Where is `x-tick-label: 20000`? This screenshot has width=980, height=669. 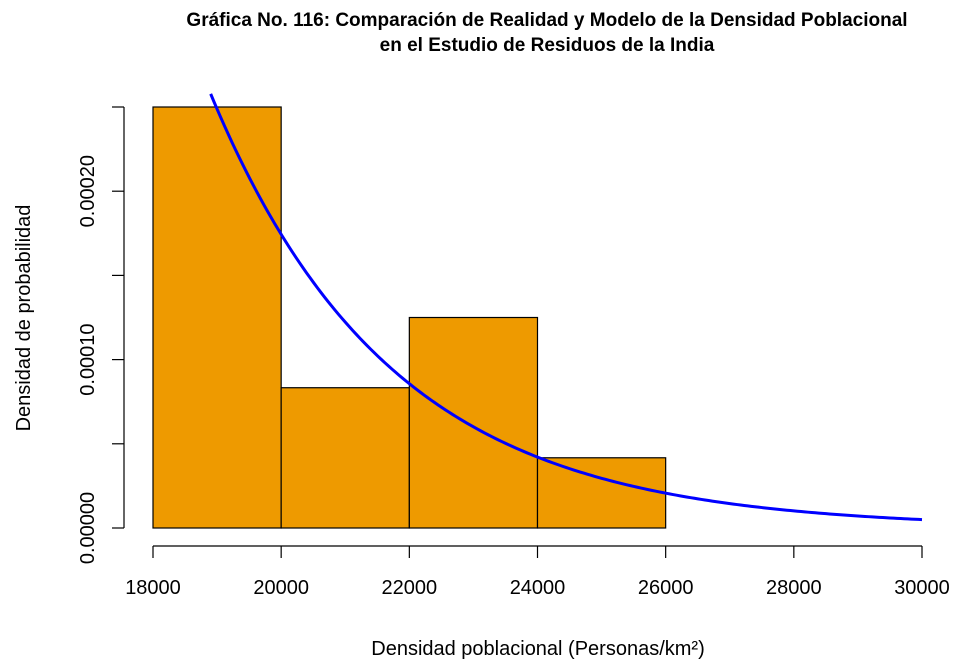 x-tick-label: 20000 is located at coordinates (281, 588).